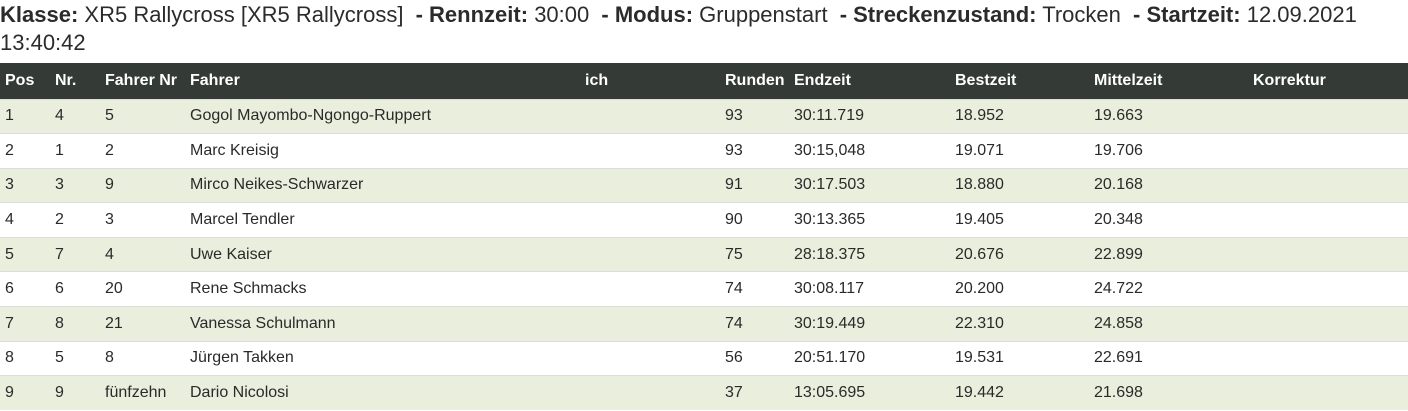 This screenshot has height=411, width=1408. I want to click on cell-fahrer: Jürgen Takken, so click(242, 358).